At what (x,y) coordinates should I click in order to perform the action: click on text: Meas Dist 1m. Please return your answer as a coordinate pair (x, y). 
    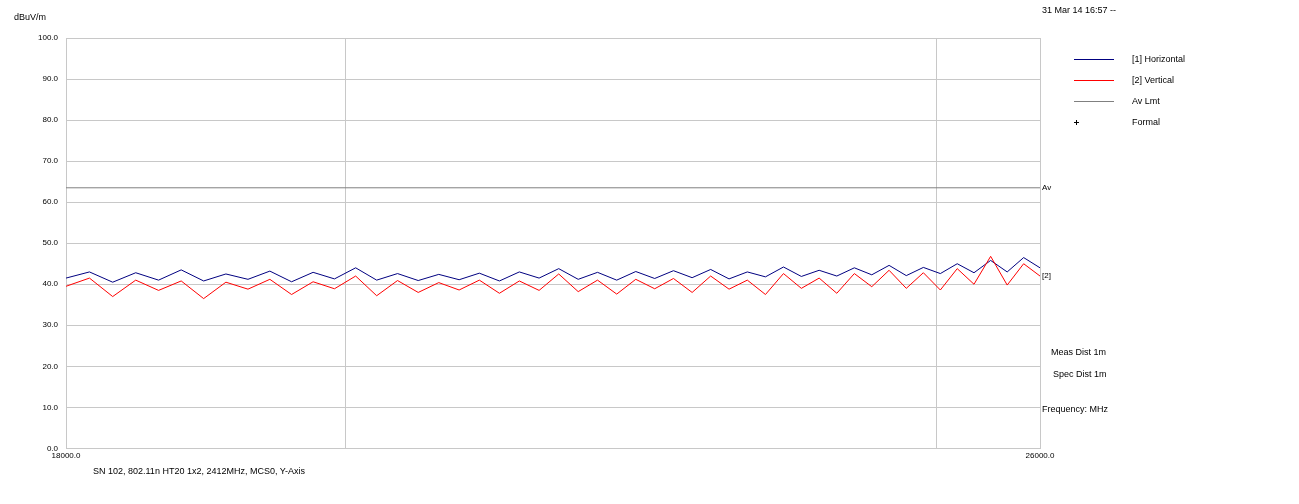
    Looking at the image, I should click on (1079, 352).